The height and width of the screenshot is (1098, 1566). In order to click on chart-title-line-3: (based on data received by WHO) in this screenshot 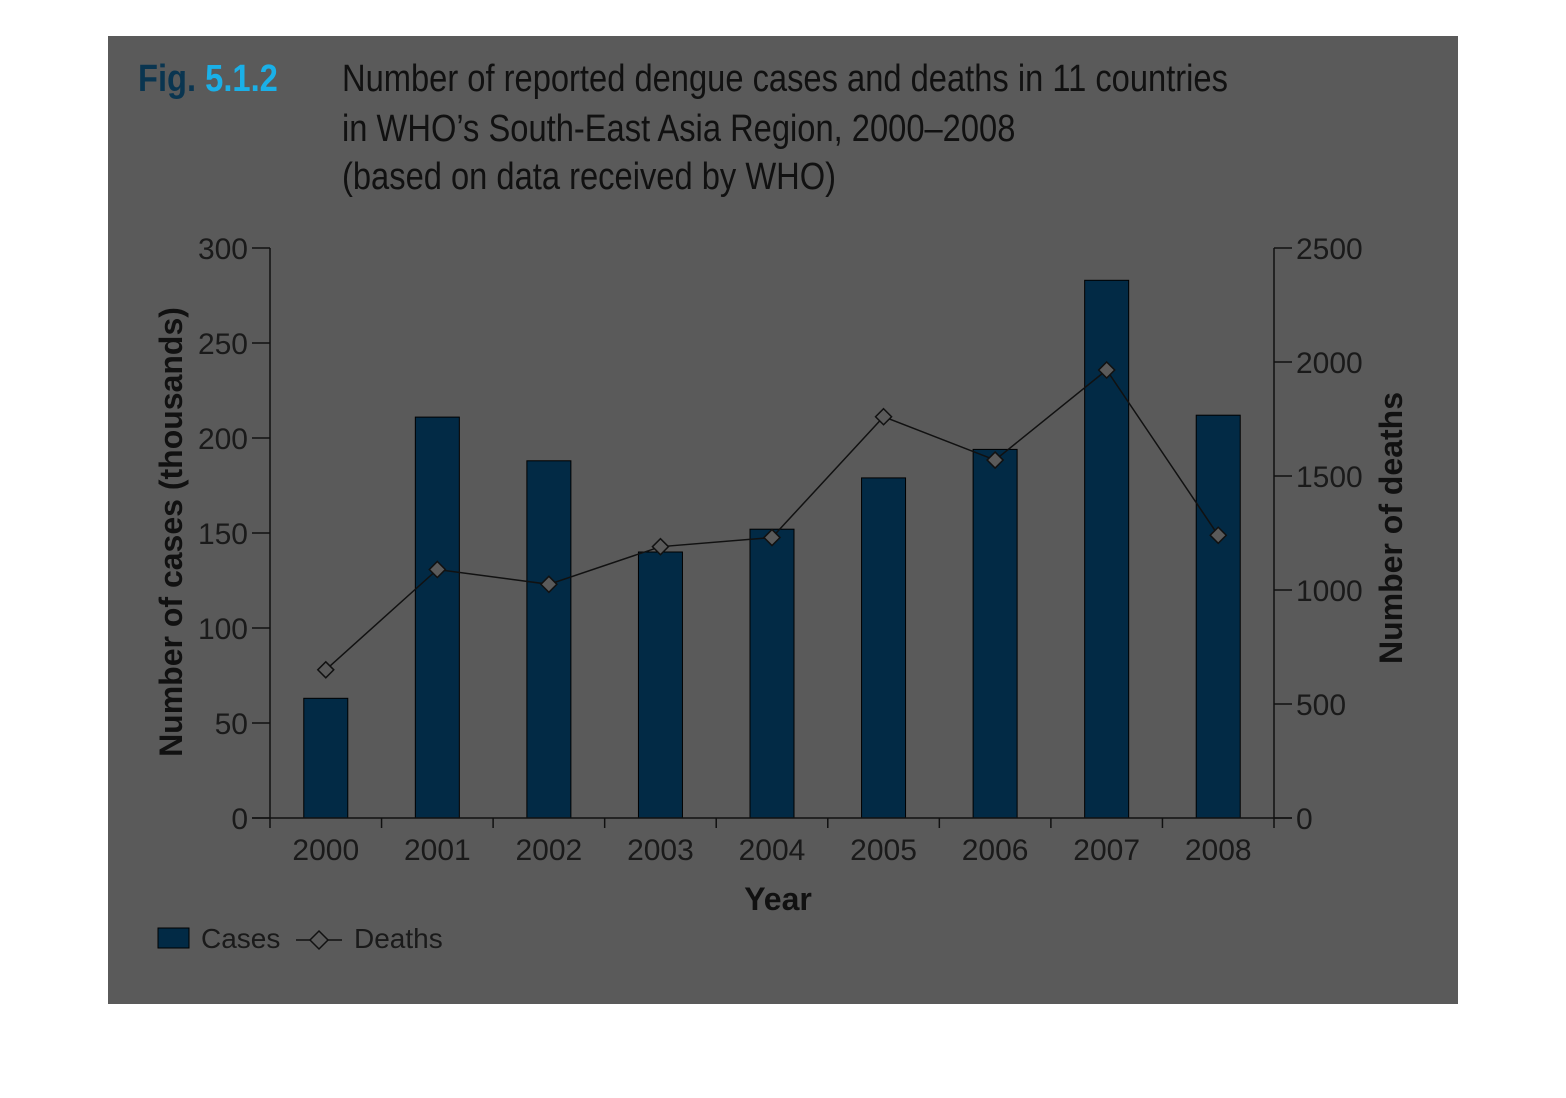, I will do `click(589, 177)`.